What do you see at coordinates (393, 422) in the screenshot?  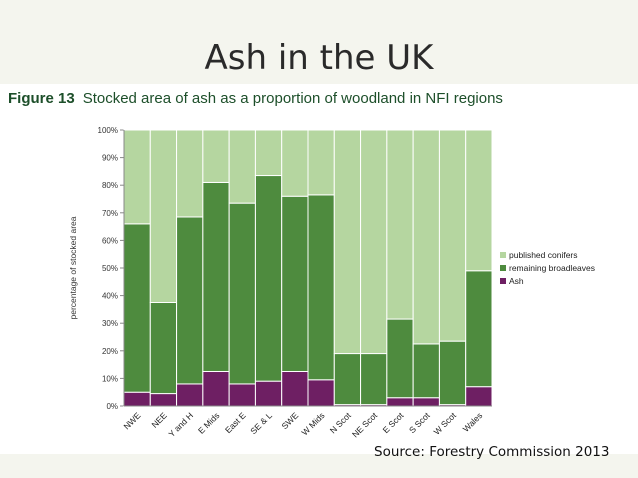 I see `x-tick-label: E Scot` at bounding box center [393, 422].